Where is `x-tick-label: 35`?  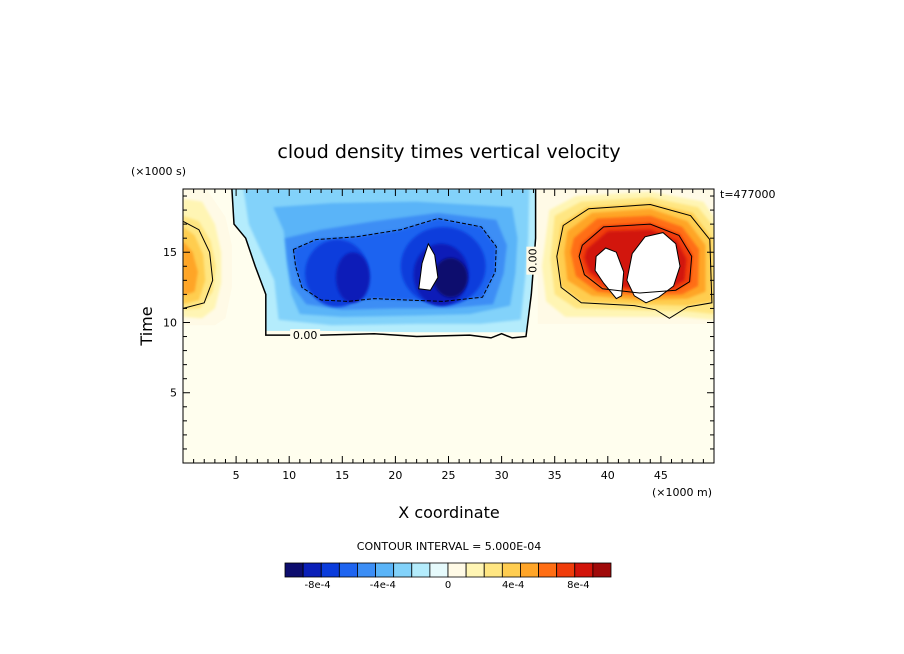 x-tick-label: 35 is located at coordinates (555, 475).